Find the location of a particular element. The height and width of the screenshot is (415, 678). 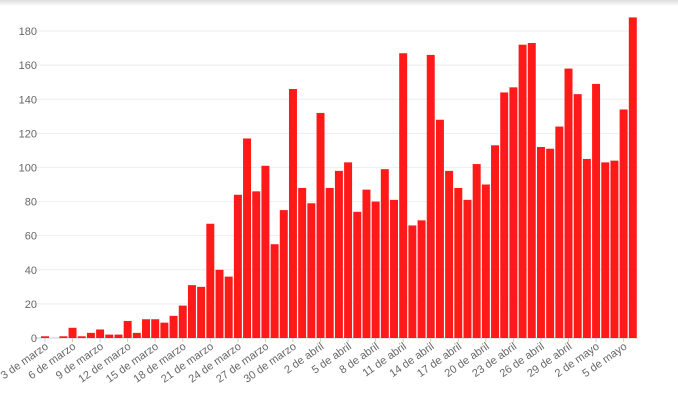

y-tick-label: 100 is located at coordinates (28, 168).